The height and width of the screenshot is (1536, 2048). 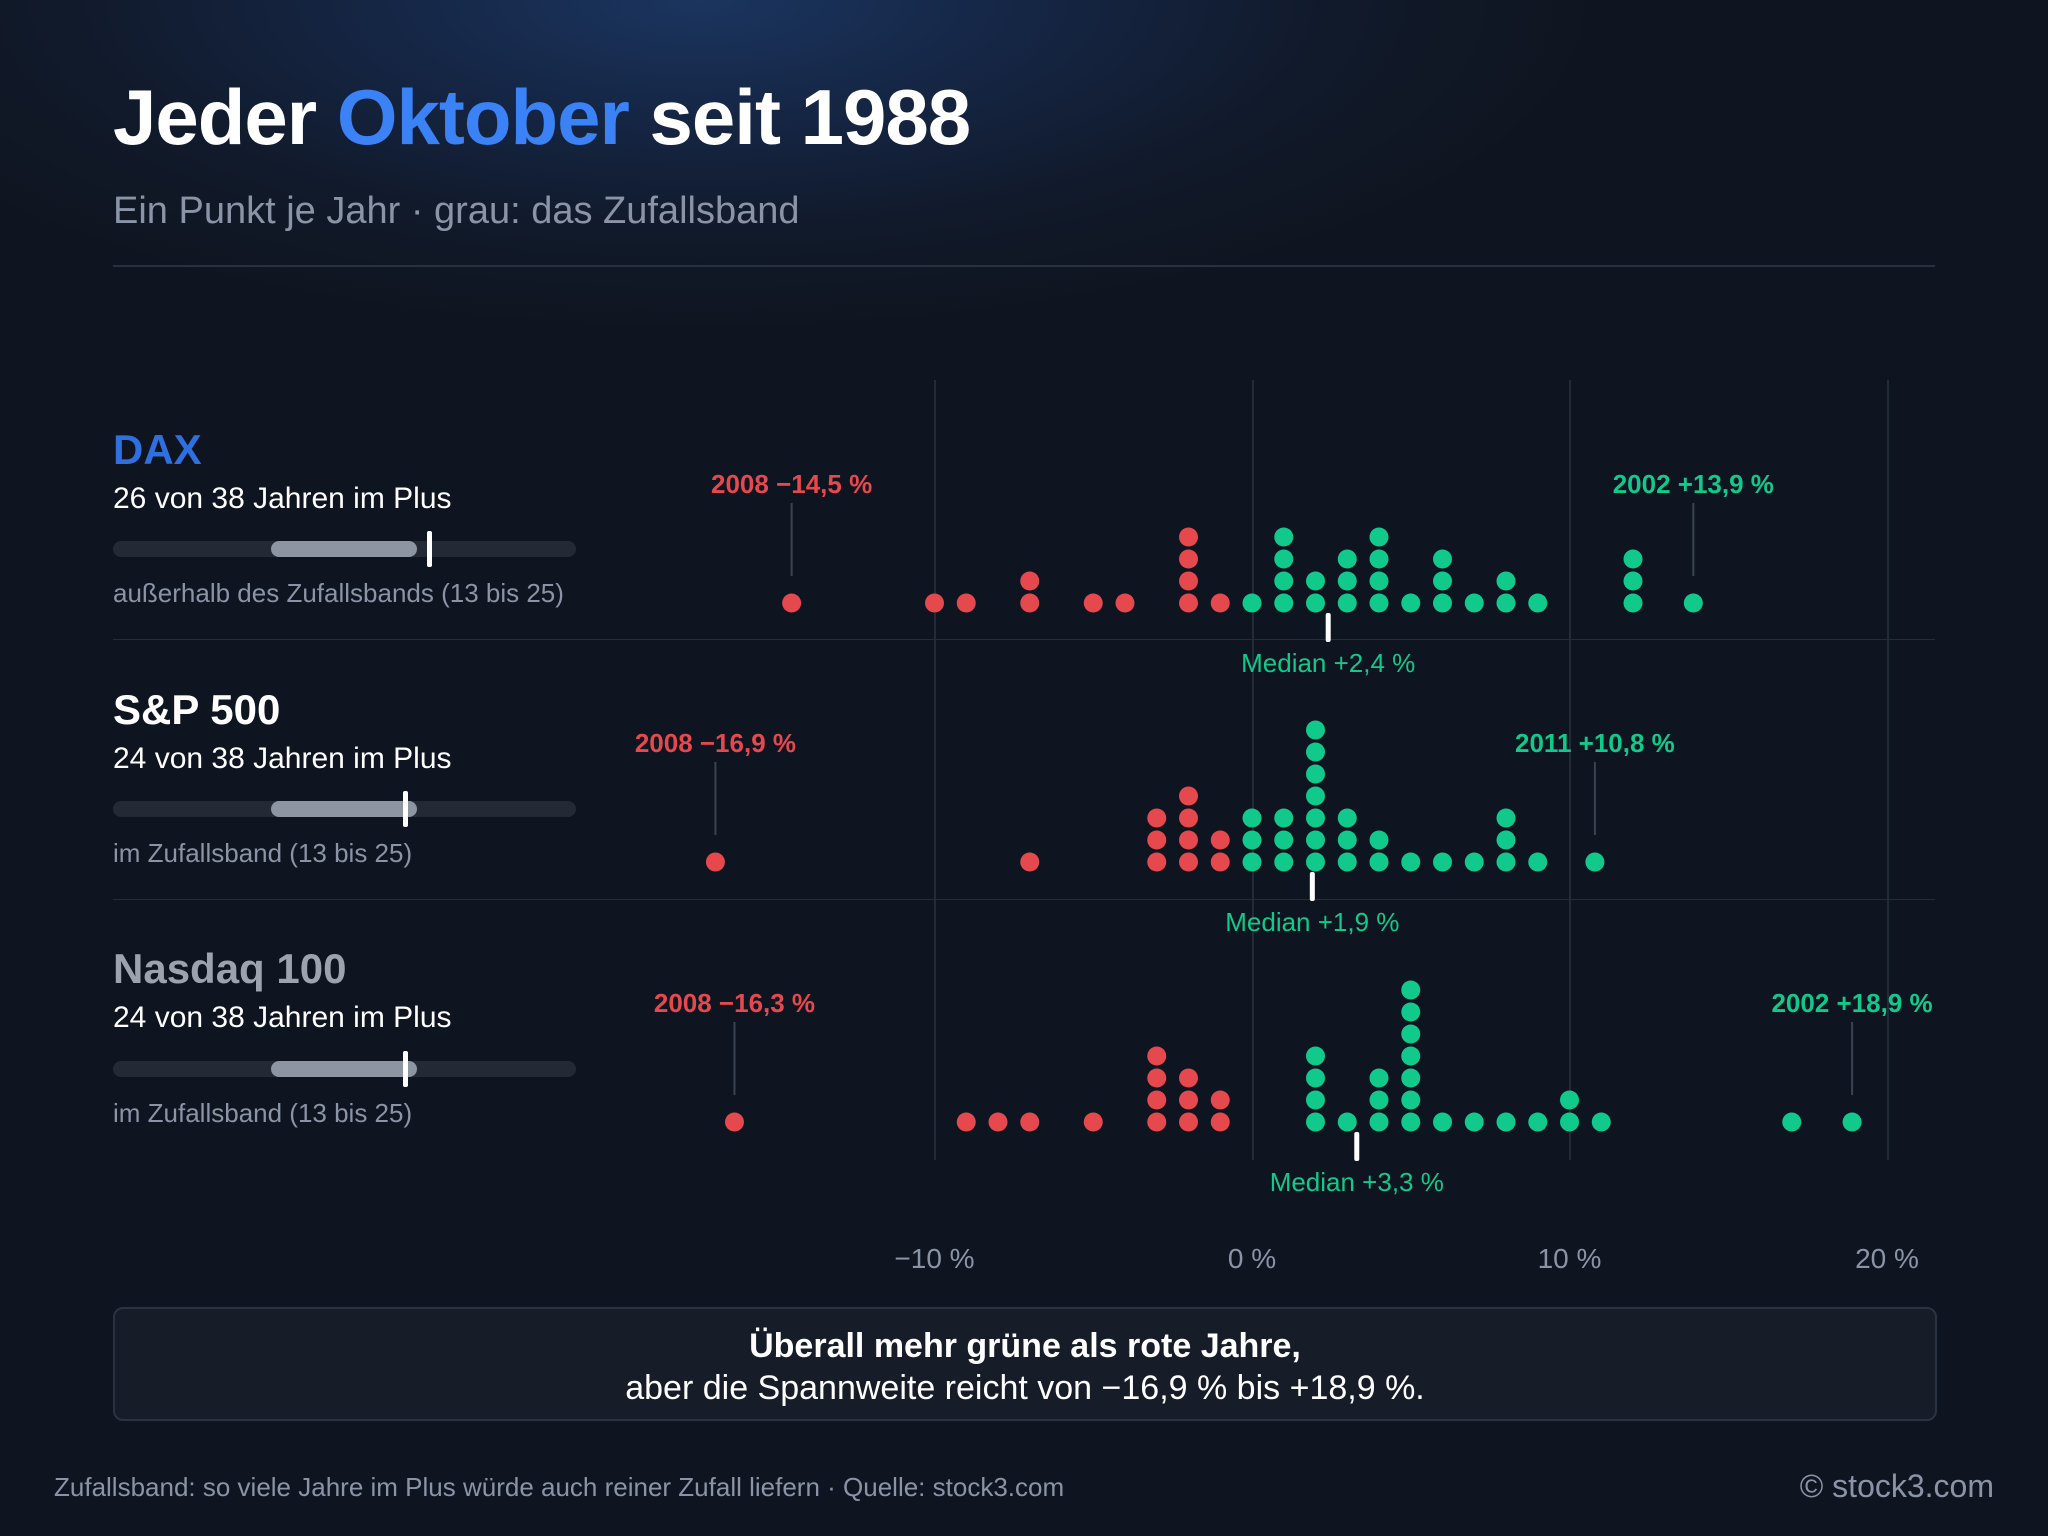 I want to click on random-band-nasdaq100, so click(x=344, y=1069).